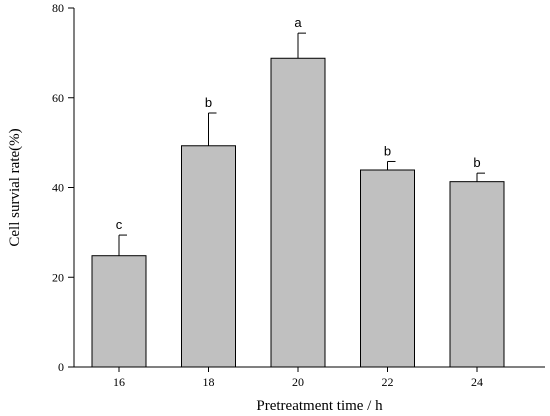  I want to click on x-tick-label: 22, so click(388, 382).